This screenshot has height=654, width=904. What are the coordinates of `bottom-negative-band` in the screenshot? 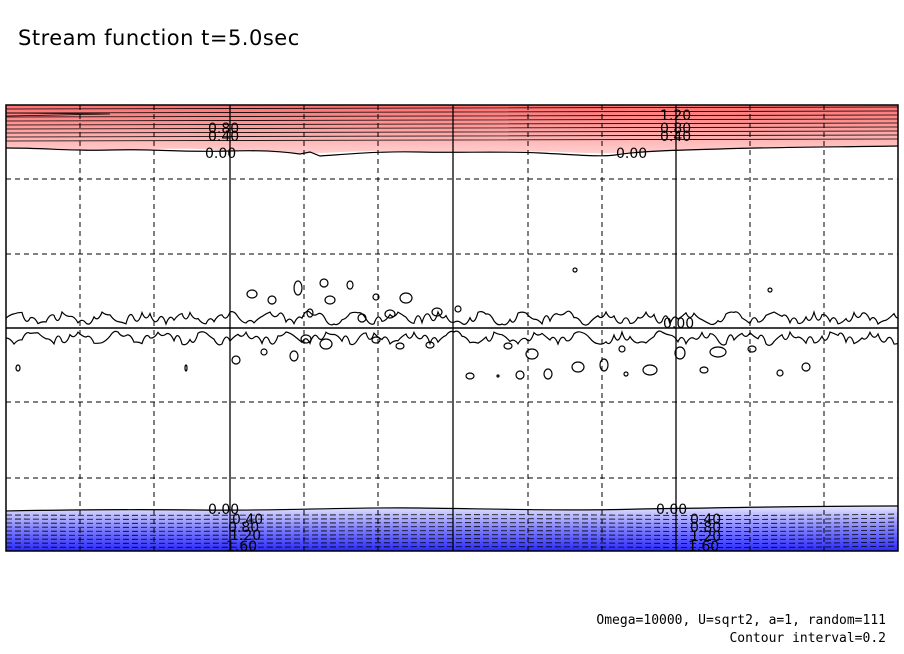 It's located at (452, 528).